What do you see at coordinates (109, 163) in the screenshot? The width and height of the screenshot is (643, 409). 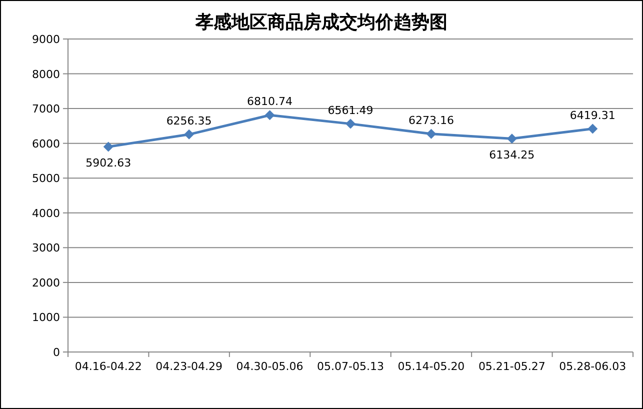 I see `data-label: 5902.63` at bounding box center [109, 163].